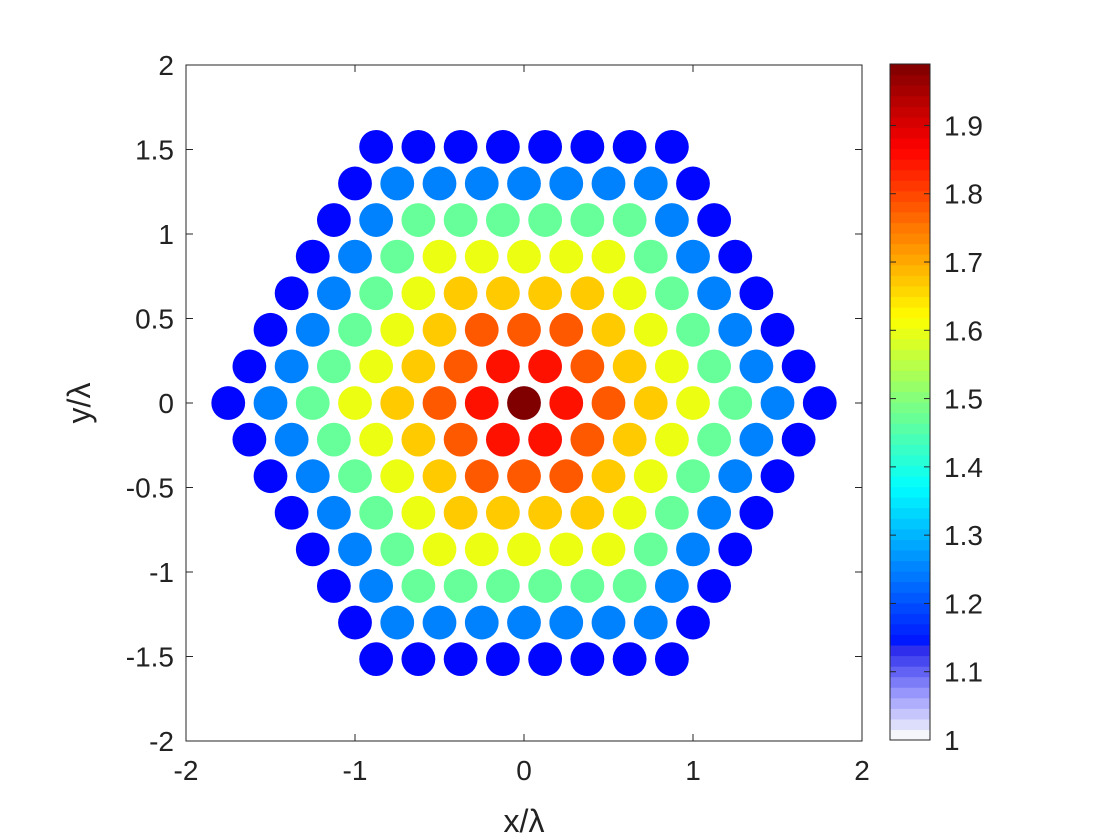  I want to click on colorbar-tick-label: 1.8, so click(963, 194).